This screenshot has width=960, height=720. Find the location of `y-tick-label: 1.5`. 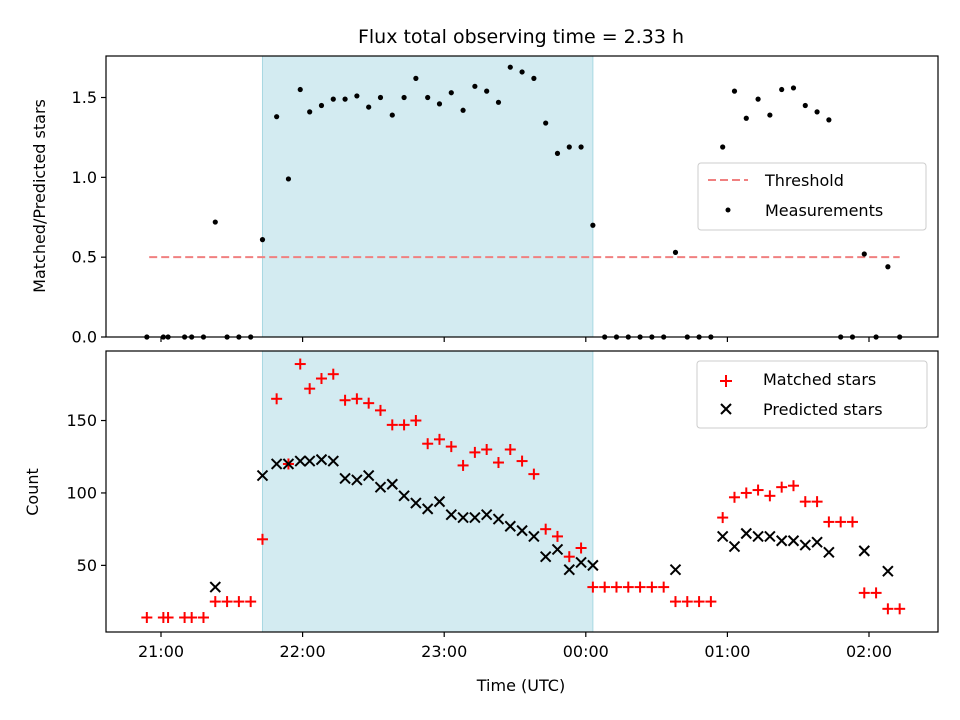

y-tick-label: 1.5 is located at coordinates (84, 97).